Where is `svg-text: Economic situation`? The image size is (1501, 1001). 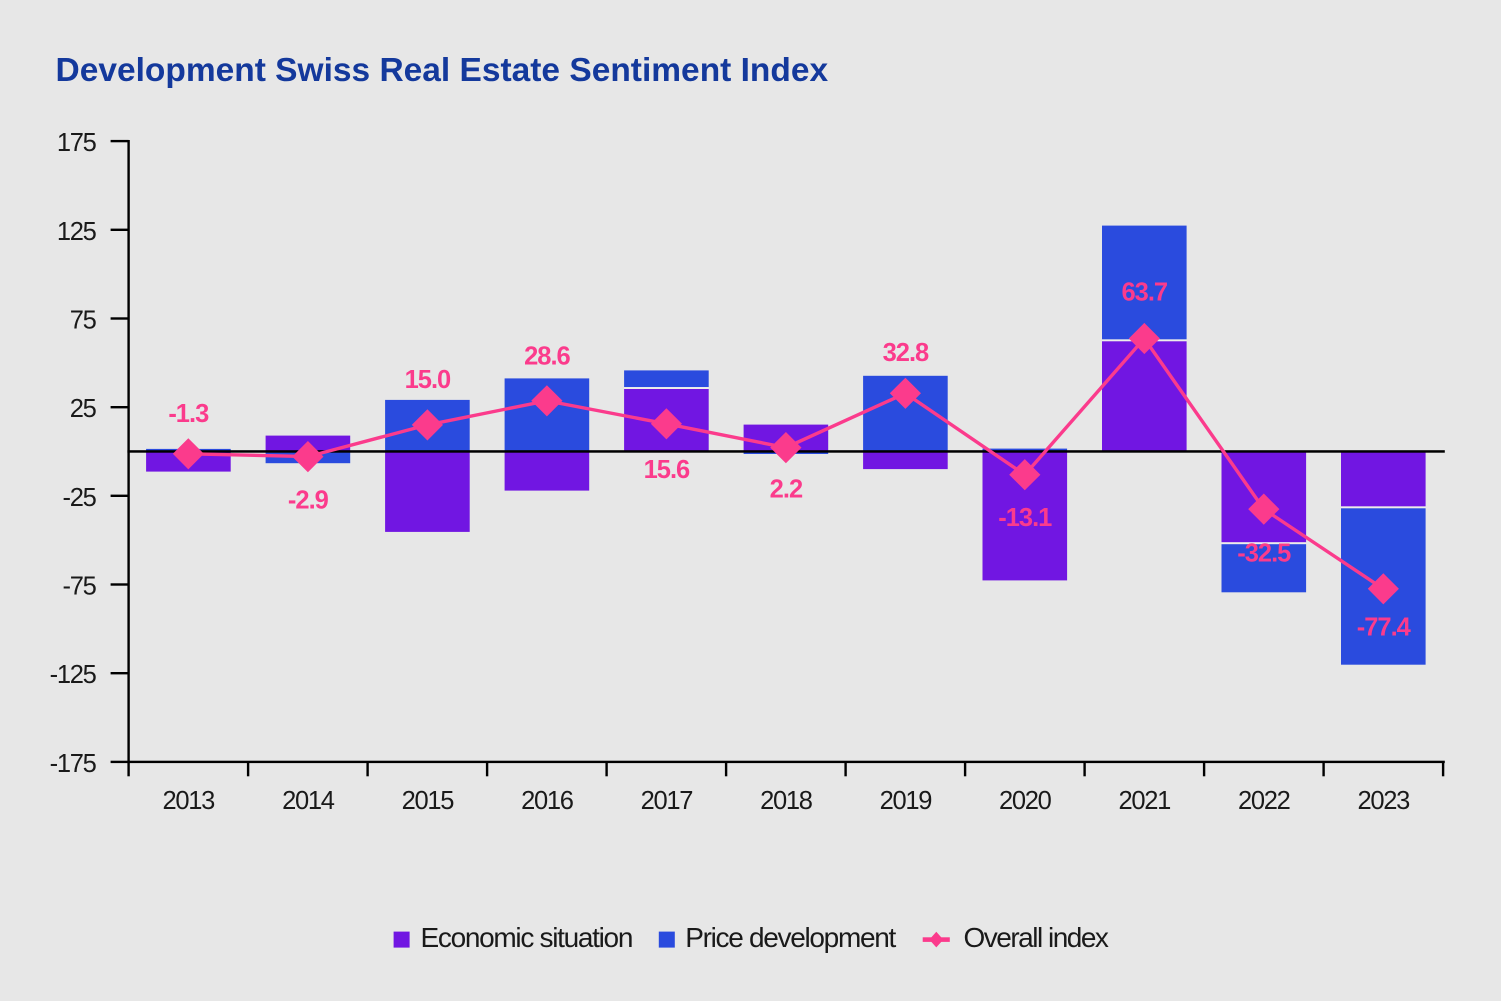
svg-text: Economic situation is located at coordinates (527, 937).